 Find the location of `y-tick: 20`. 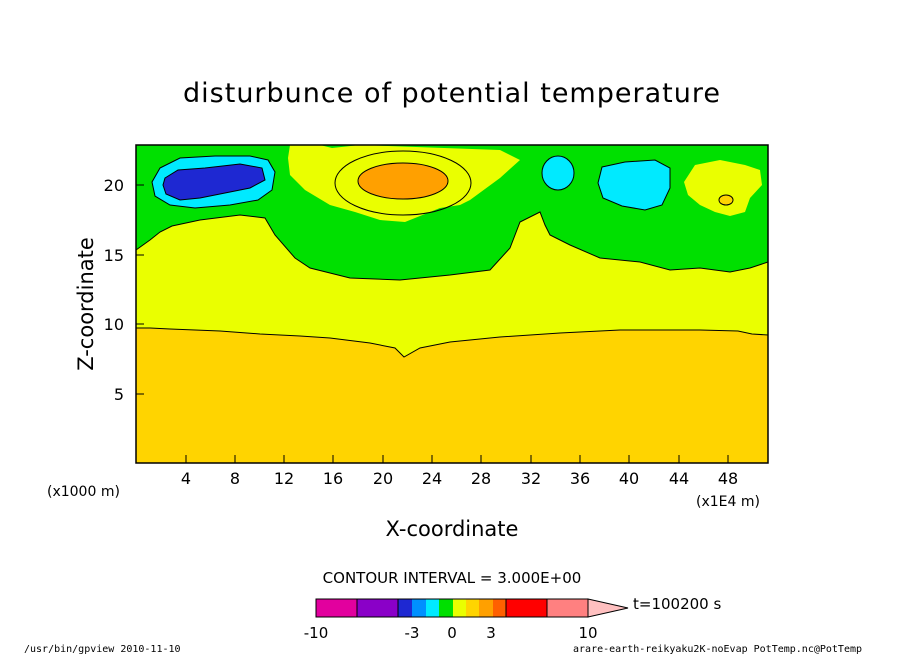

y-tick: 20 is located at coordinates (124, 185).